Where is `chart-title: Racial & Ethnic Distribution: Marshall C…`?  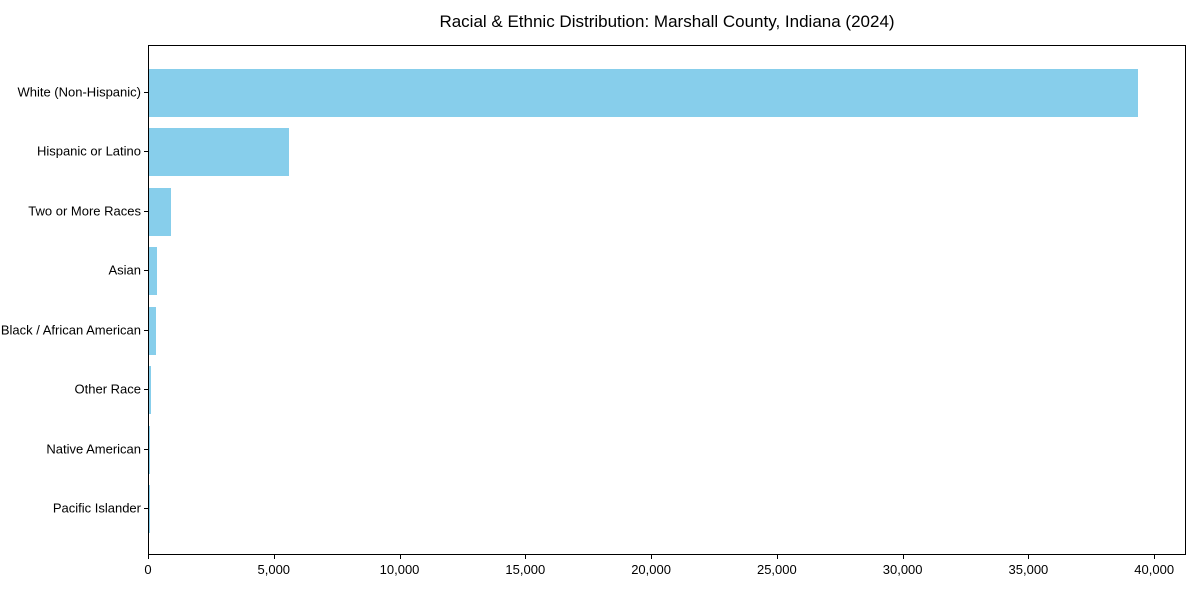
chart-title: Racial & Ethnic Distribution: Marshall C… is located at coordinates (667, 21).